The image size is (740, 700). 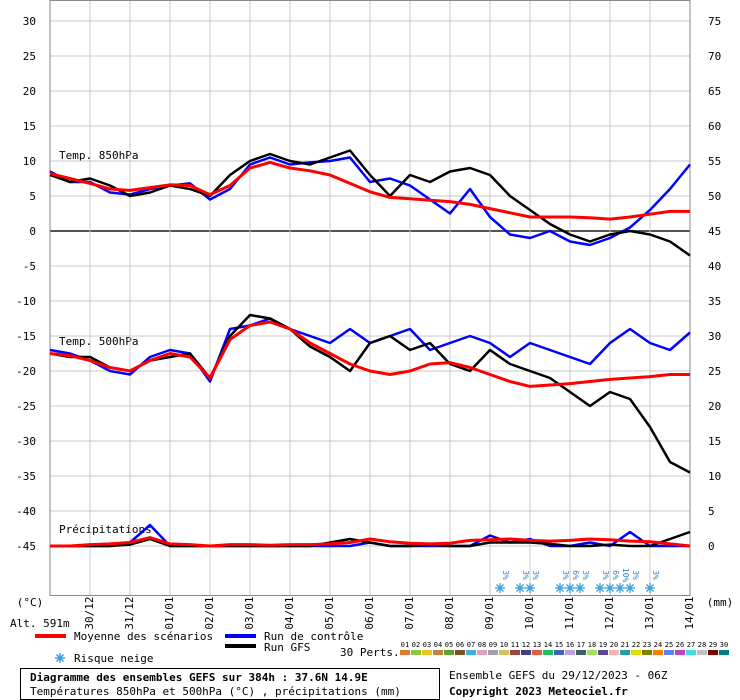 I want to click on pert-label: 24, so click(x=658, y=645).